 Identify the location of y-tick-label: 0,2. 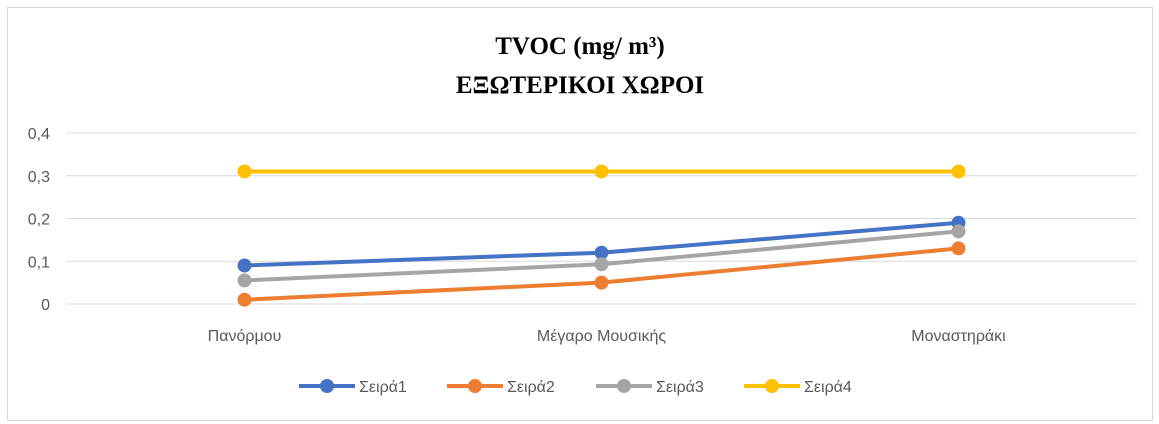
(39, 220).